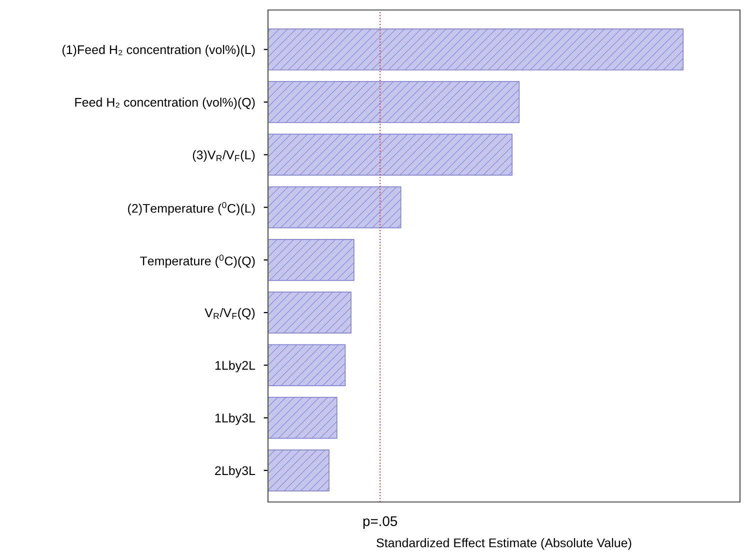  Describe the element at coordinates (380, 522) in the screenshot. I see `ref-line-label: p=.05` at that location.